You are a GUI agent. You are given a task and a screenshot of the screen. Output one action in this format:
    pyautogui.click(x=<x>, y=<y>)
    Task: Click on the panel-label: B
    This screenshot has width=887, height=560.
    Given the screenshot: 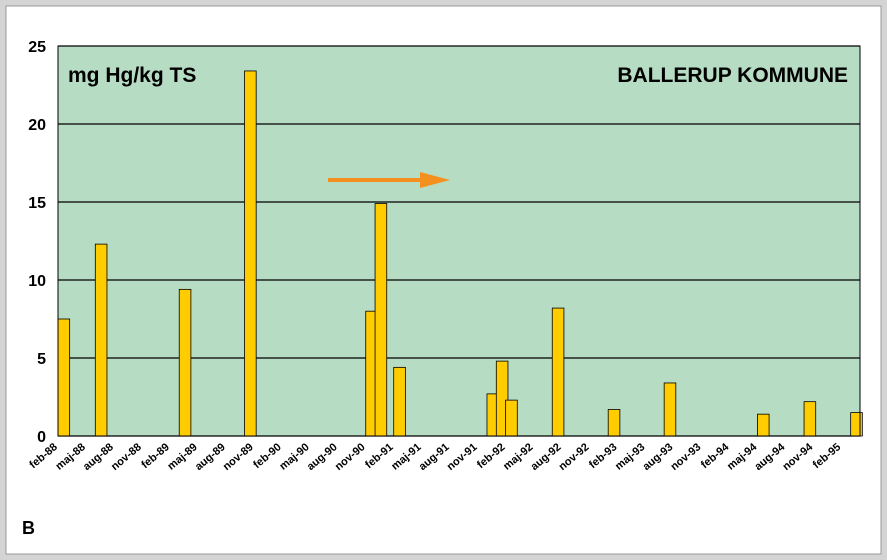 What is the action you would take?
    pyautogui.click(x=28, y=528)
    